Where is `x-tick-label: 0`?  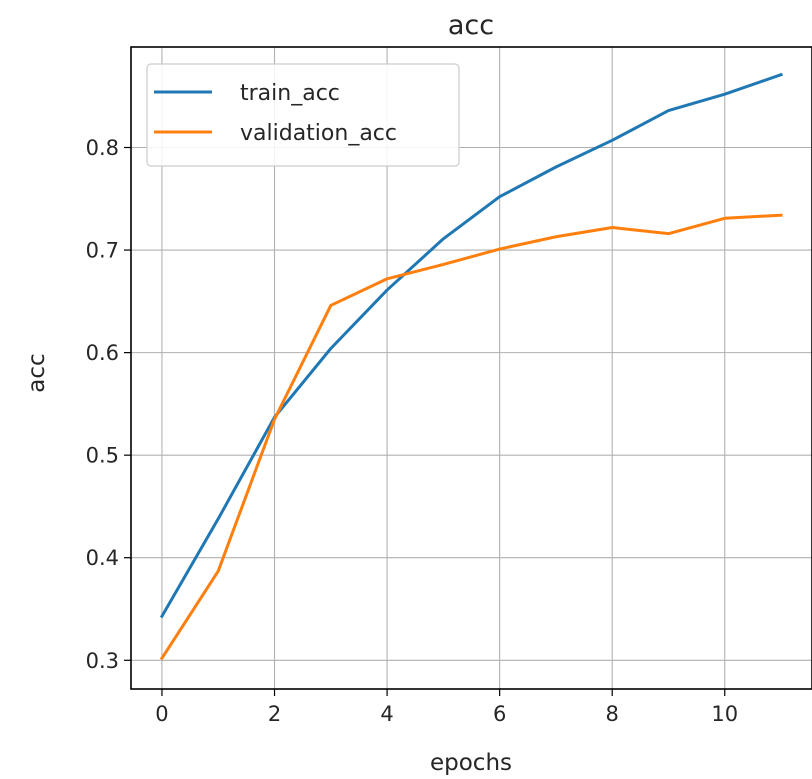
x-tick-label: 0 is located at coordinates (161, 714).